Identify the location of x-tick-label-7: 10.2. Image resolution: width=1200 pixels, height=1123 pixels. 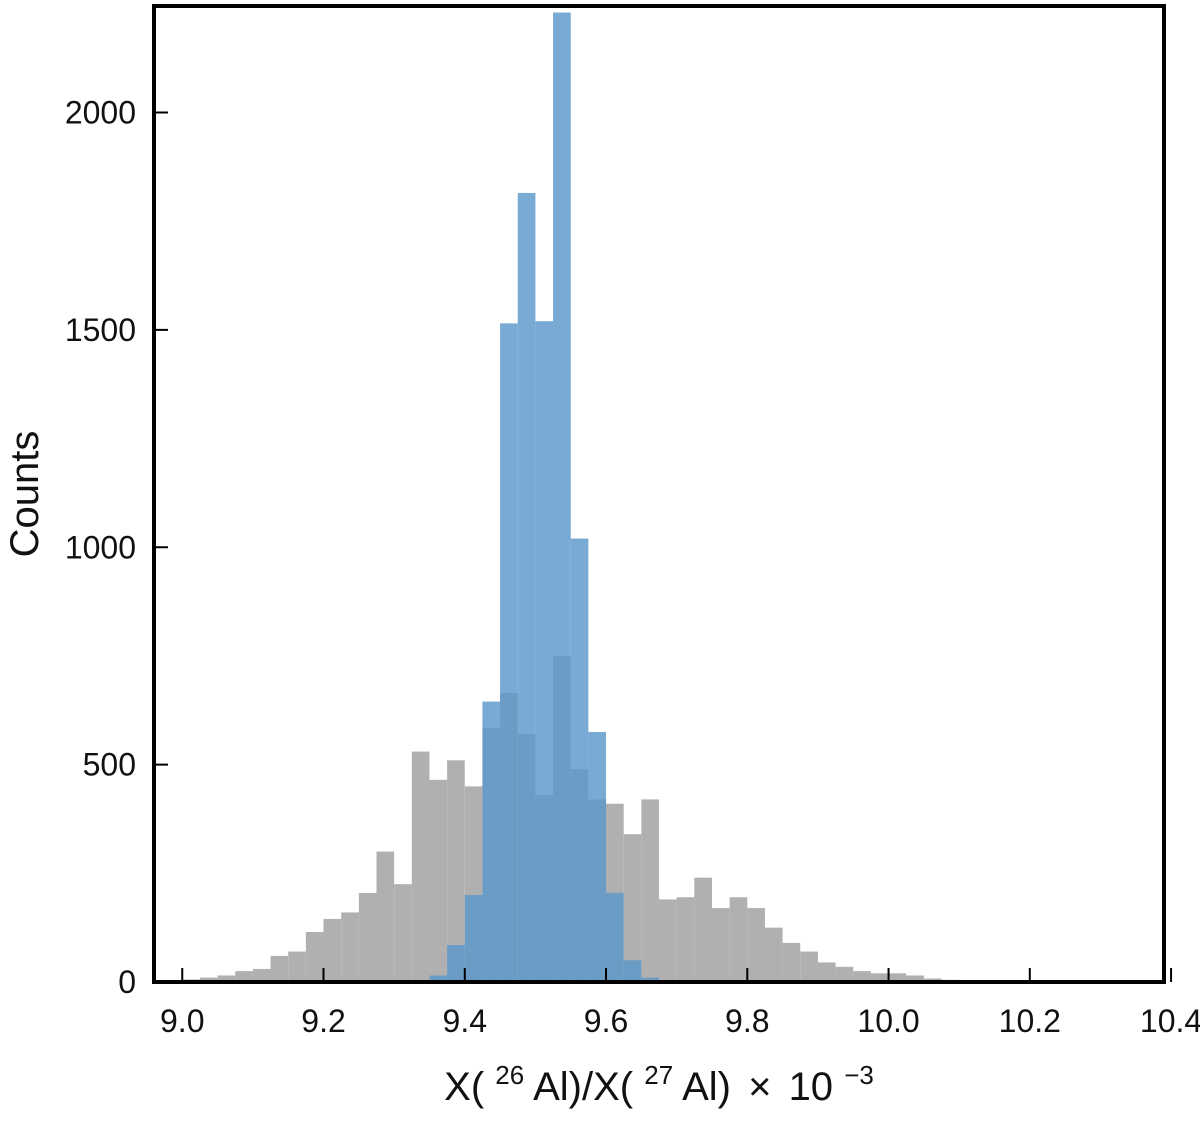
(1030, 1021).